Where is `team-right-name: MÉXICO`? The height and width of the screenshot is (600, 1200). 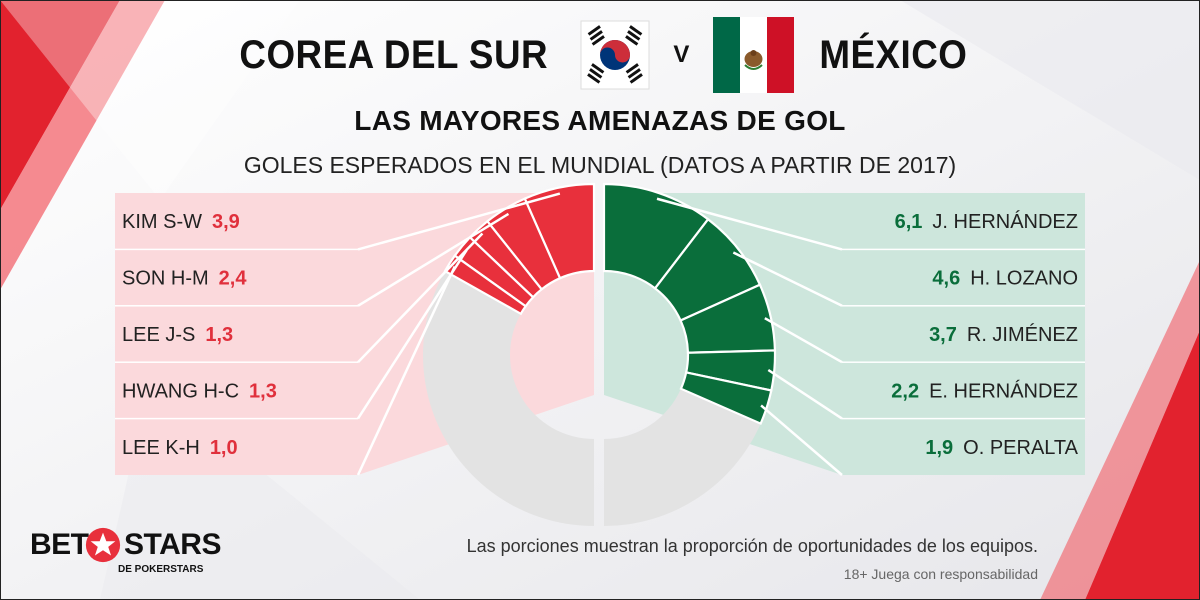 team-right-name: MÉXICO is located at coordinates (893, 54).